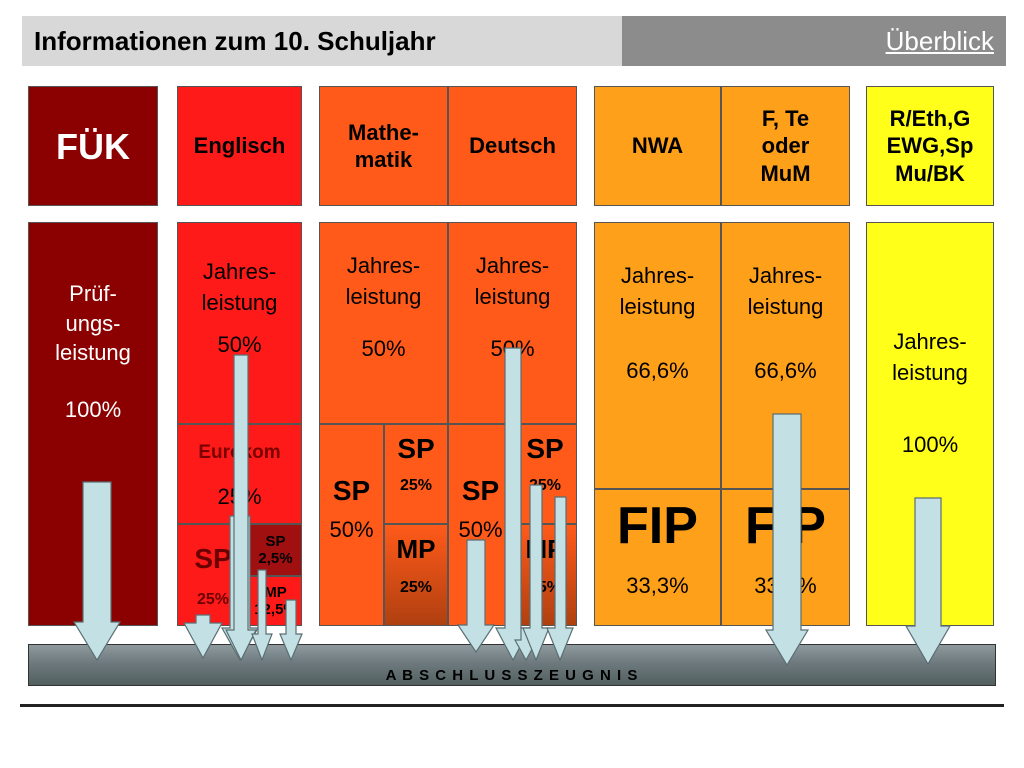 This screenshot has width=1024, height=768. I want to click on arrow-mathe-sp-icon, so click(536, 573).